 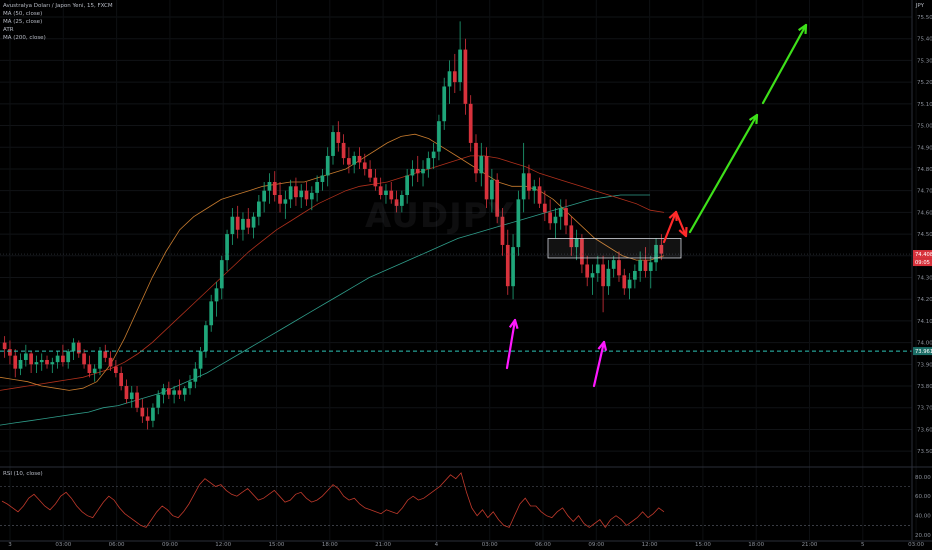 What do you see at coordinates (10, 545) in the screenshot?
I see `x-tick-label: 3` at bounding box center [10, 545].